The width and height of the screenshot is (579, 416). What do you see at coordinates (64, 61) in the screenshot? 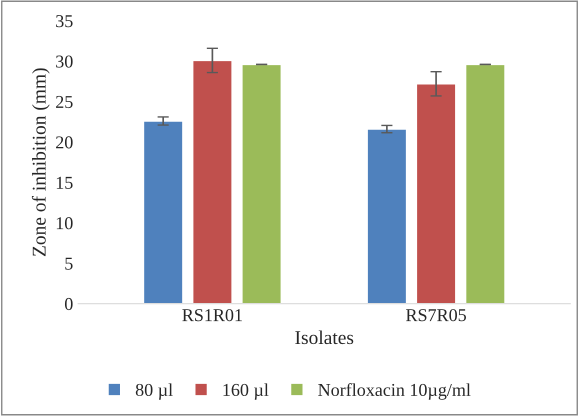
I see `y-tick-label: 30` at bounding box center [64, 61].